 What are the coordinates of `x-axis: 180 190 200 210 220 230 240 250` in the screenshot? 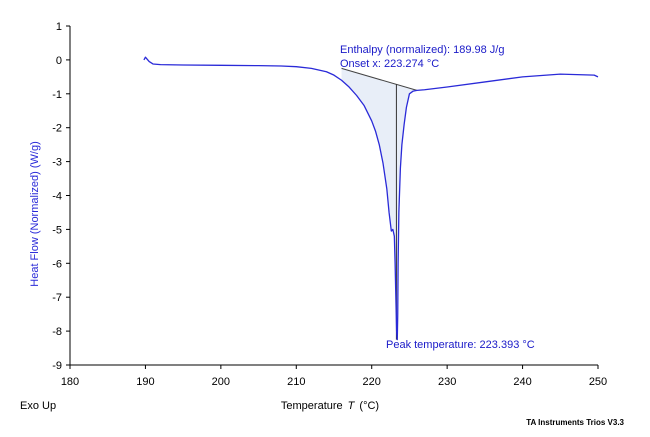 It's located at (334, 376).